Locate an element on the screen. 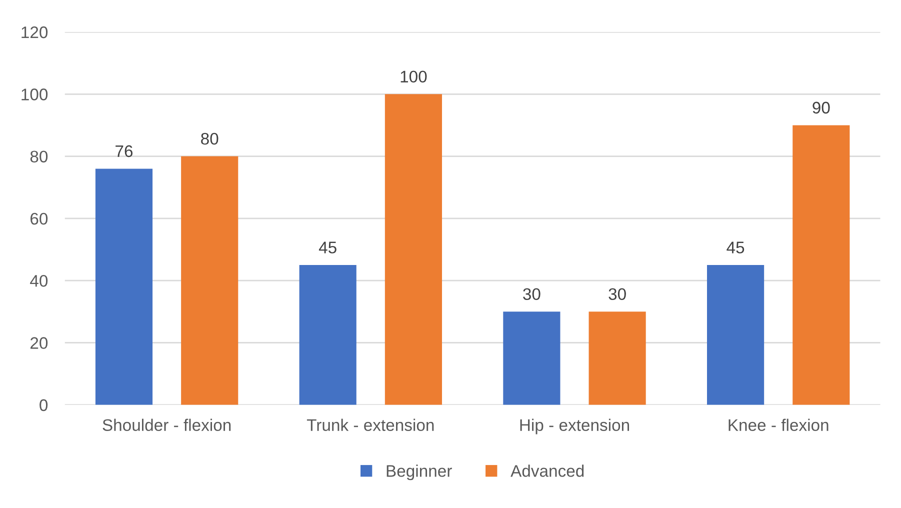  y-tick-label: 100 is located at coordinates (35, 94).